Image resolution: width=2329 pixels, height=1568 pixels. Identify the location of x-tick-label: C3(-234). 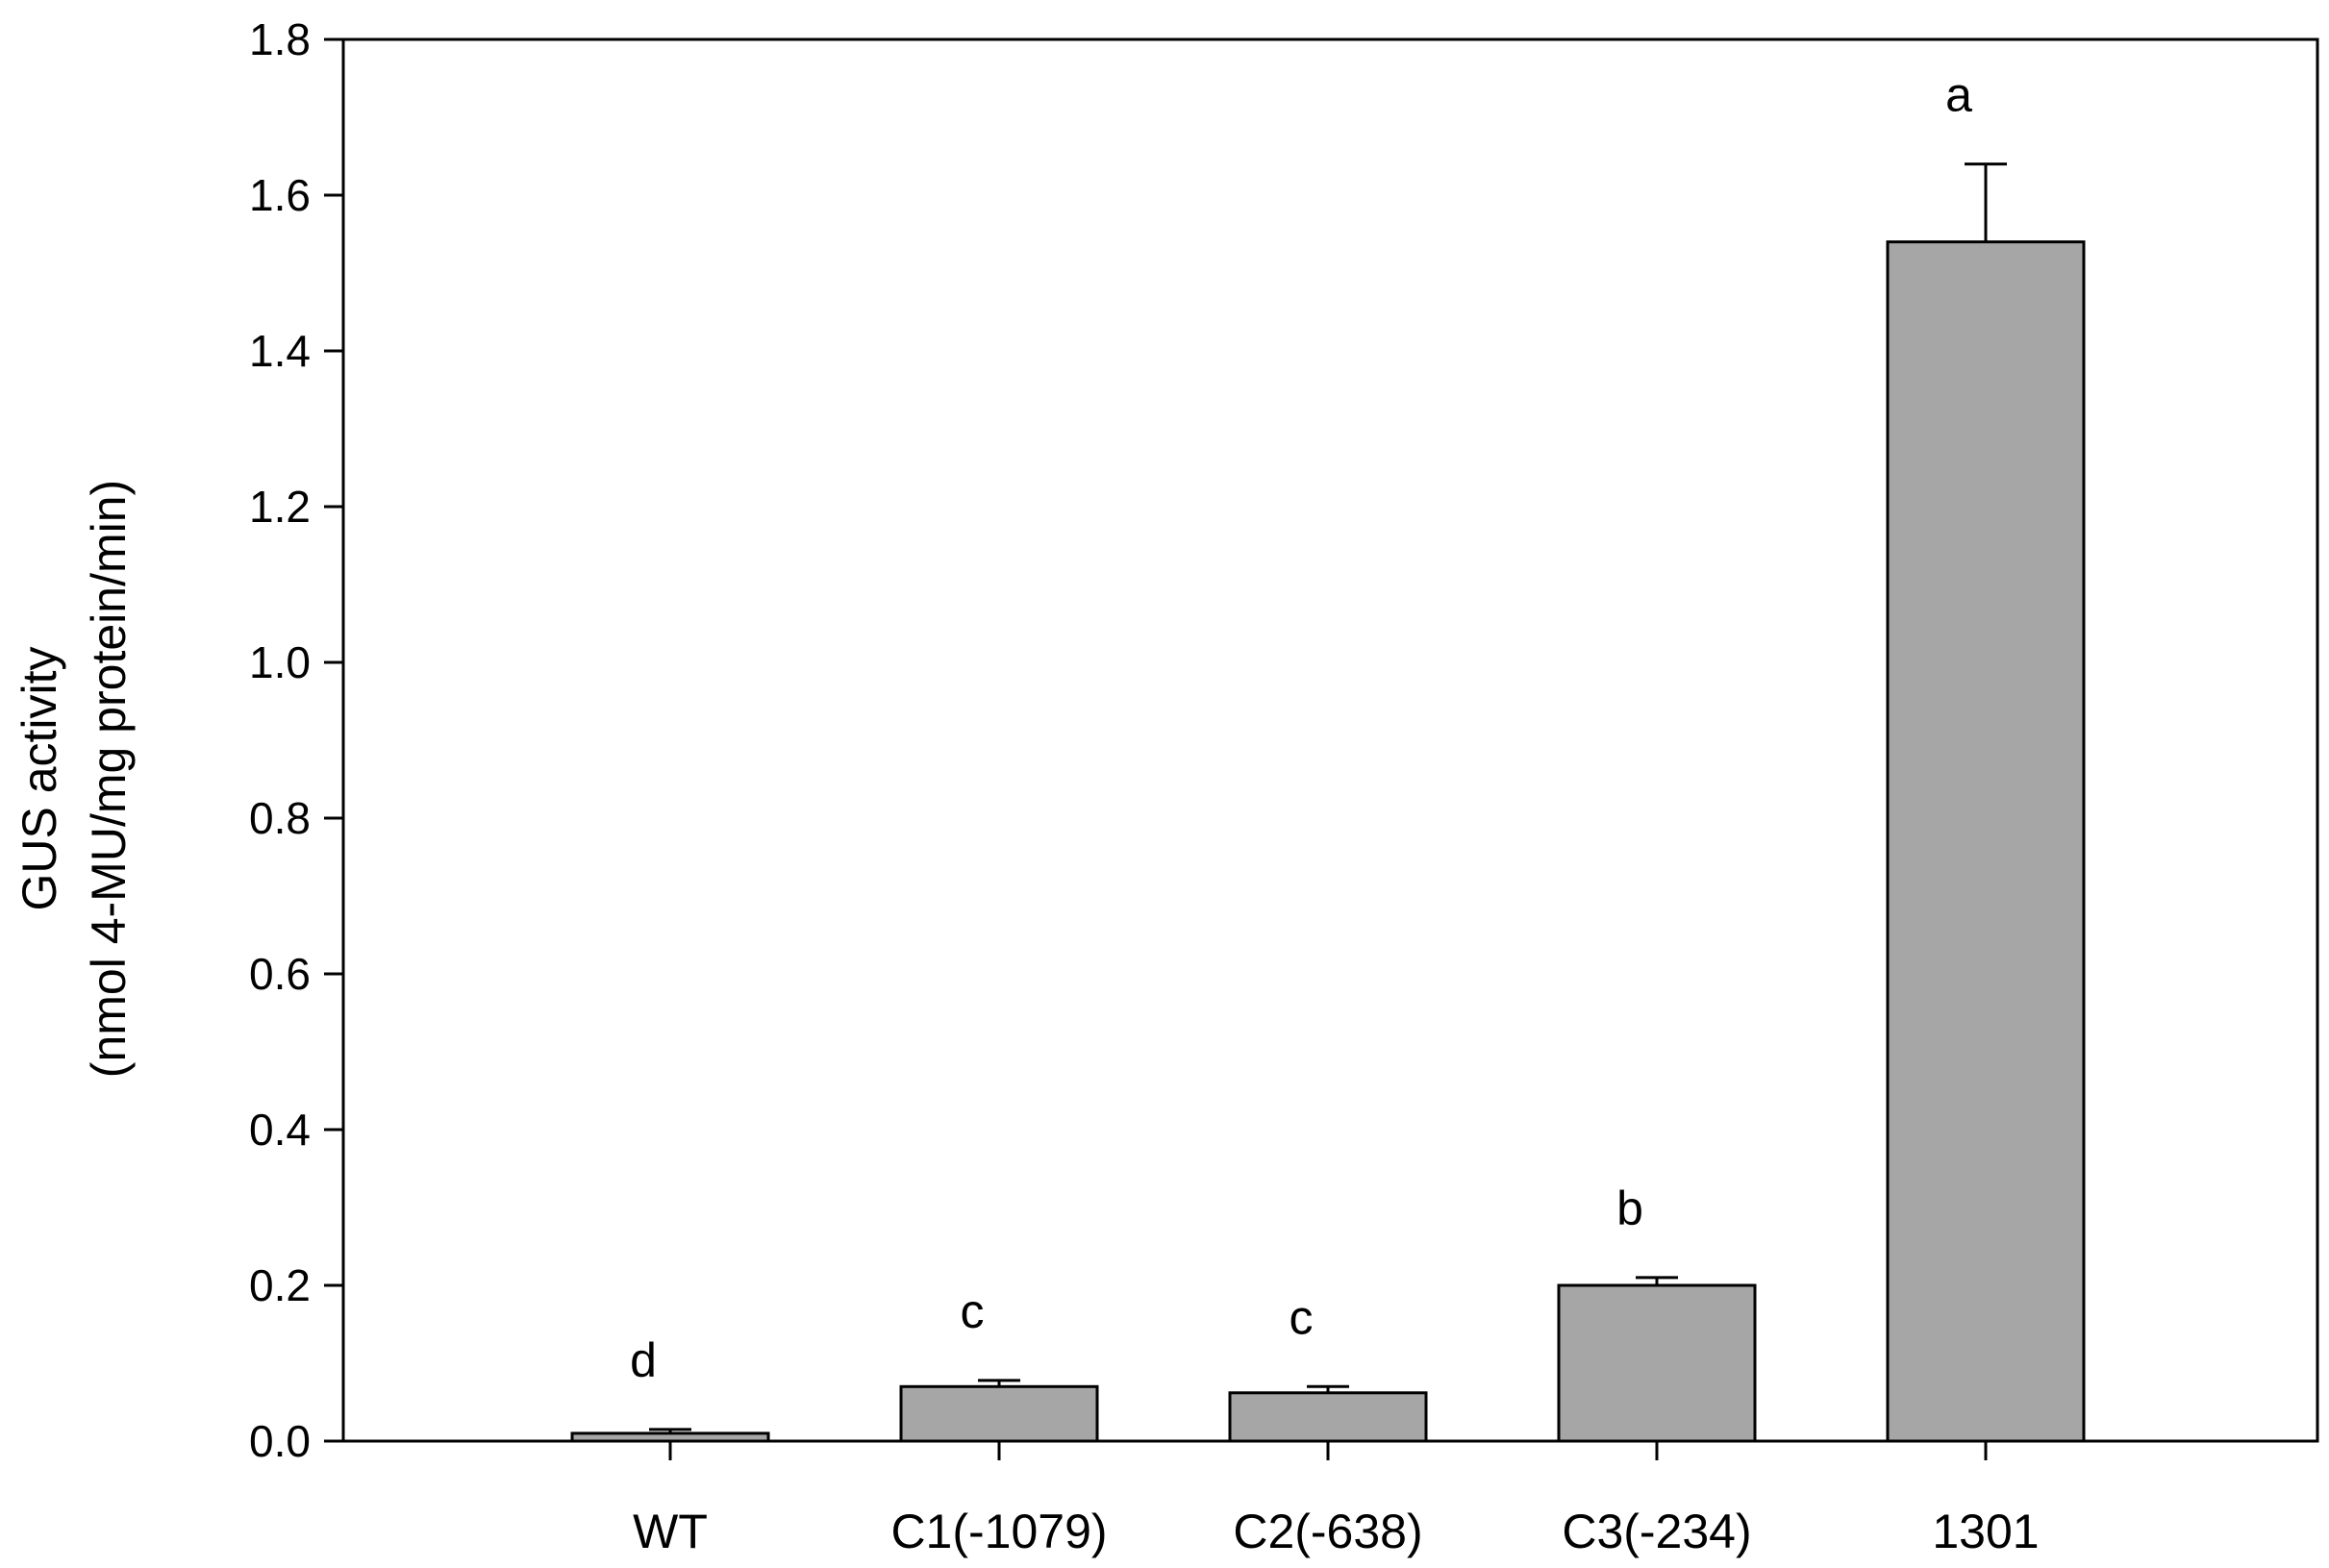
(1657, 1531).